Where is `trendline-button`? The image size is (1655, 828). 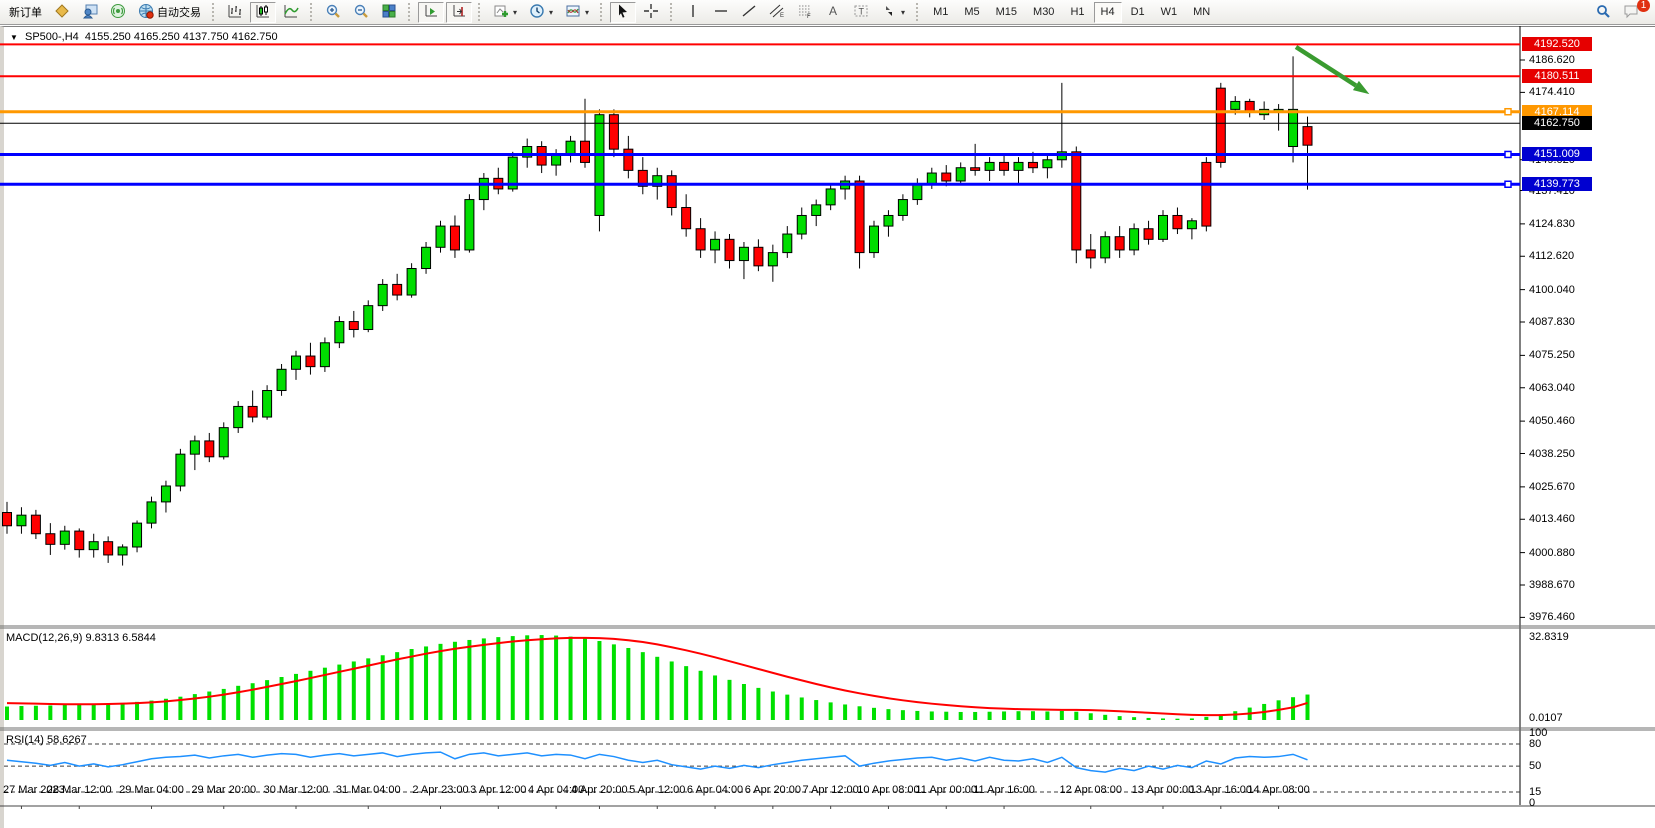 trendline-button is located at coordinates (749, 12).